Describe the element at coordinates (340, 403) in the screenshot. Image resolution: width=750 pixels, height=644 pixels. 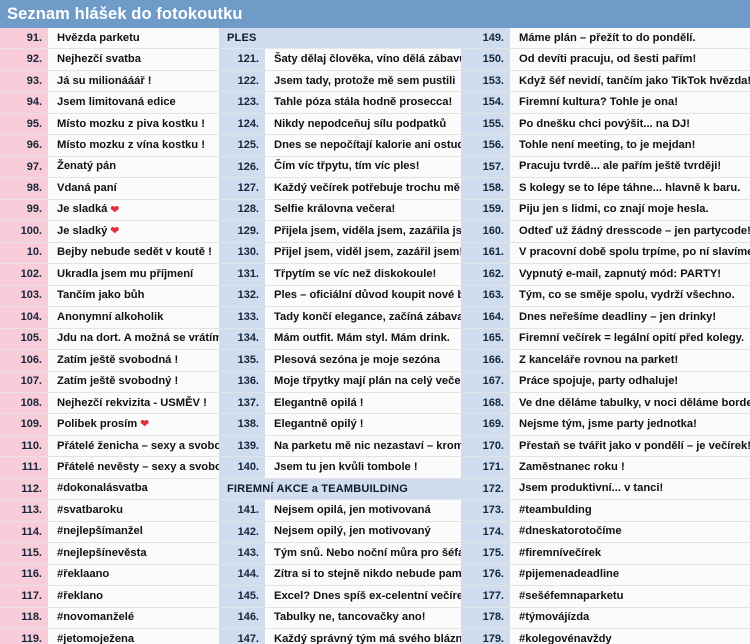
I see `list-item-row: 137. Elegantně opilá !` at that location.